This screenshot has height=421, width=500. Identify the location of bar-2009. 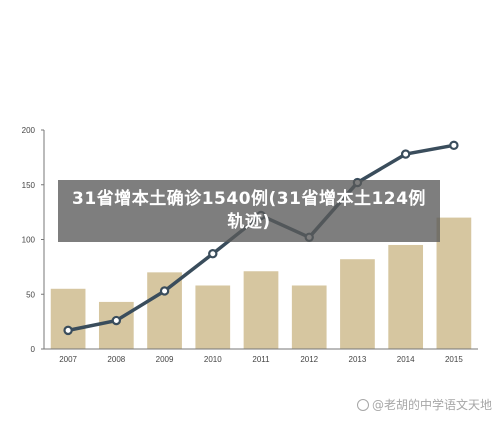
(164, 310).